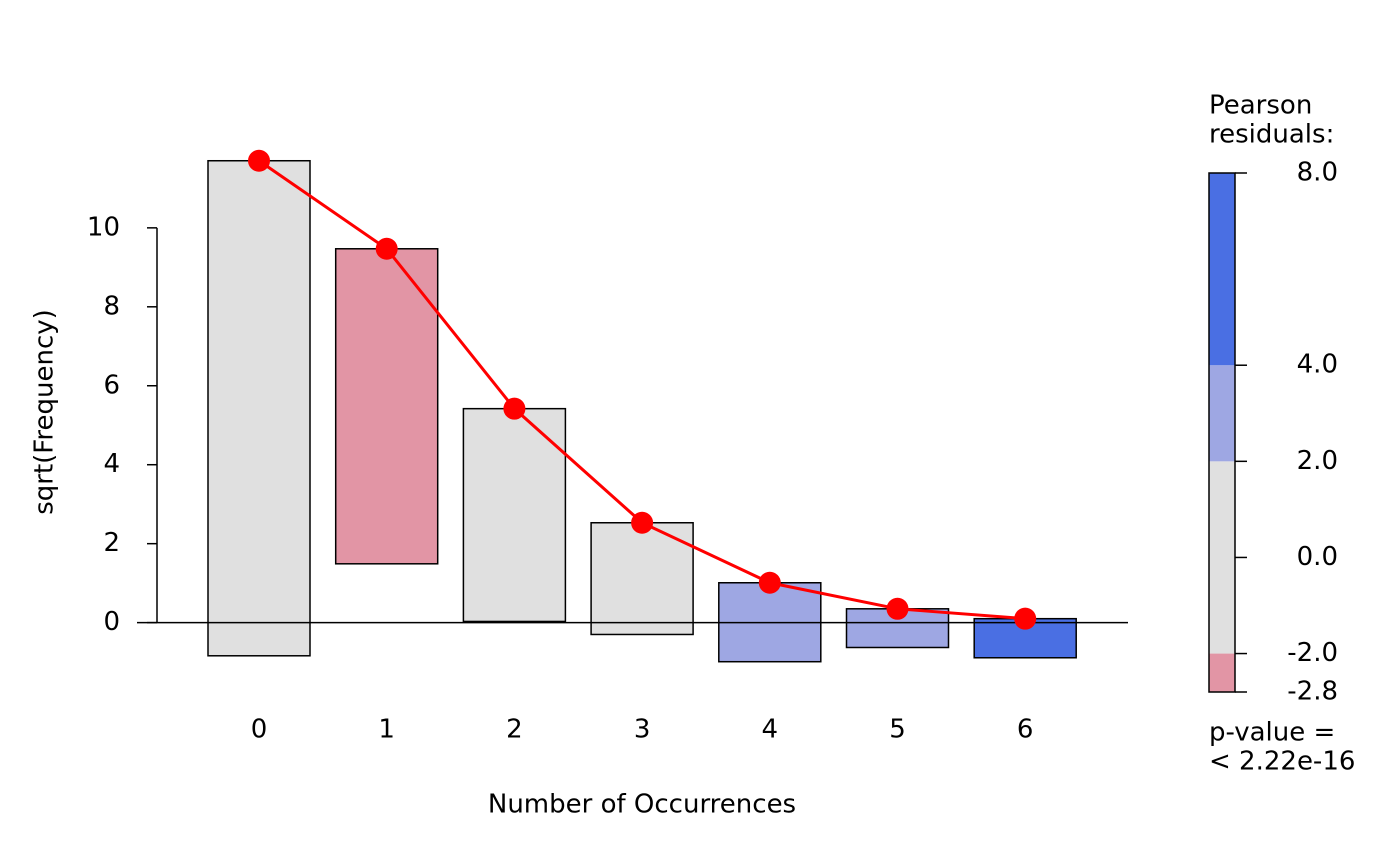 This screenshot has width=1400, height=866. What do you see at coordinates (642, 730) in the screenshot?
I see `x-tick-label: 3` at bounding box center [642, 730].